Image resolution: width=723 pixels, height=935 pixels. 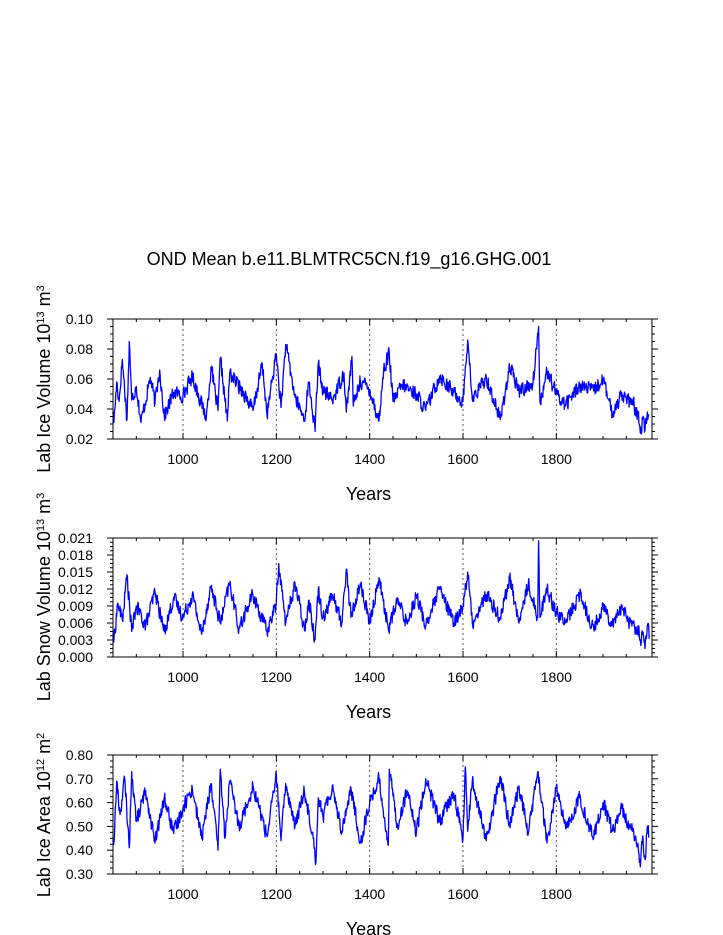 I want to click on y-tick-label: 0.006, so click(x=75, y=623).